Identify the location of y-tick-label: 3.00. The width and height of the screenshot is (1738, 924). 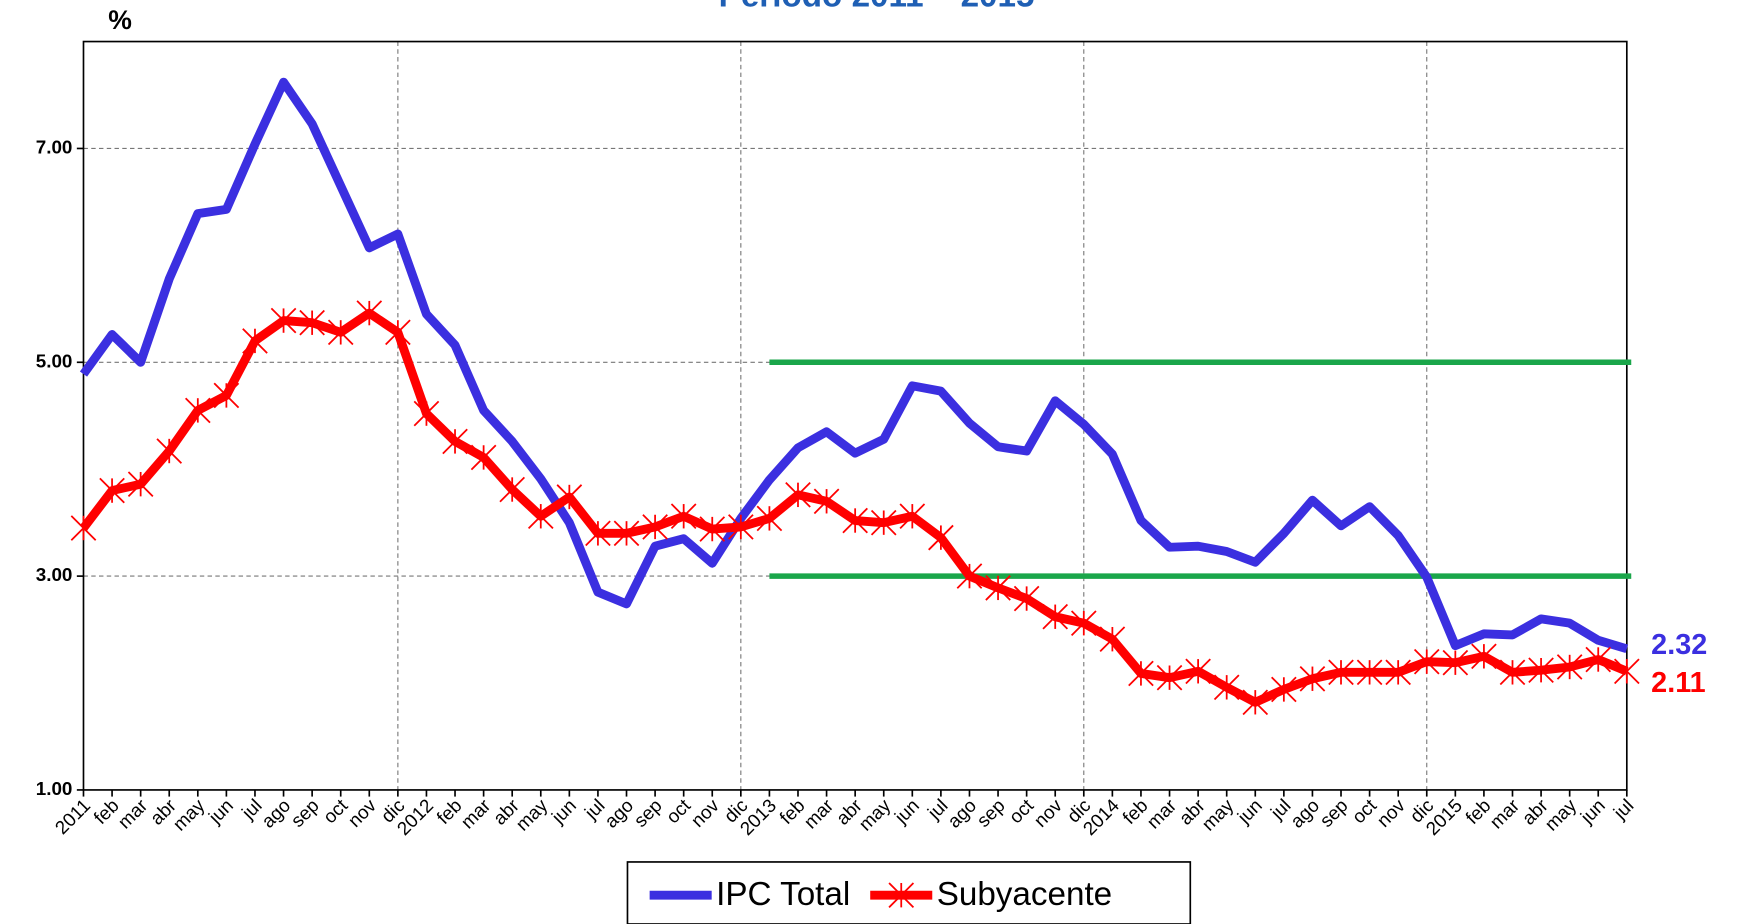
(54, 574).